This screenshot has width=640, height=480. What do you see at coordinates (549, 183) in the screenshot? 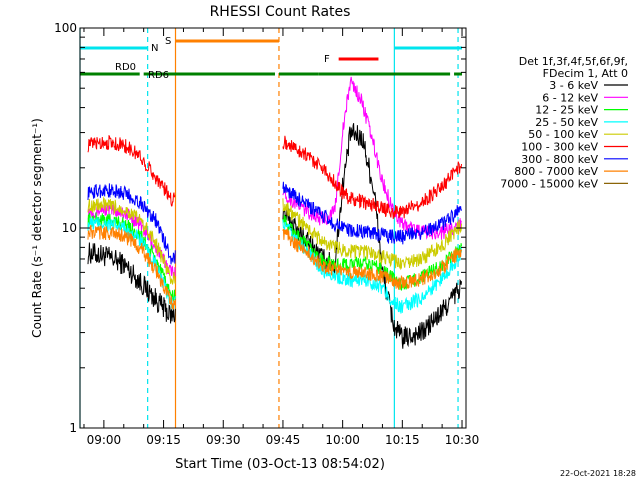
I see `legend-label-7000-15000-kev: 7000 - 15000 keV` at bounding box center [549, 183].